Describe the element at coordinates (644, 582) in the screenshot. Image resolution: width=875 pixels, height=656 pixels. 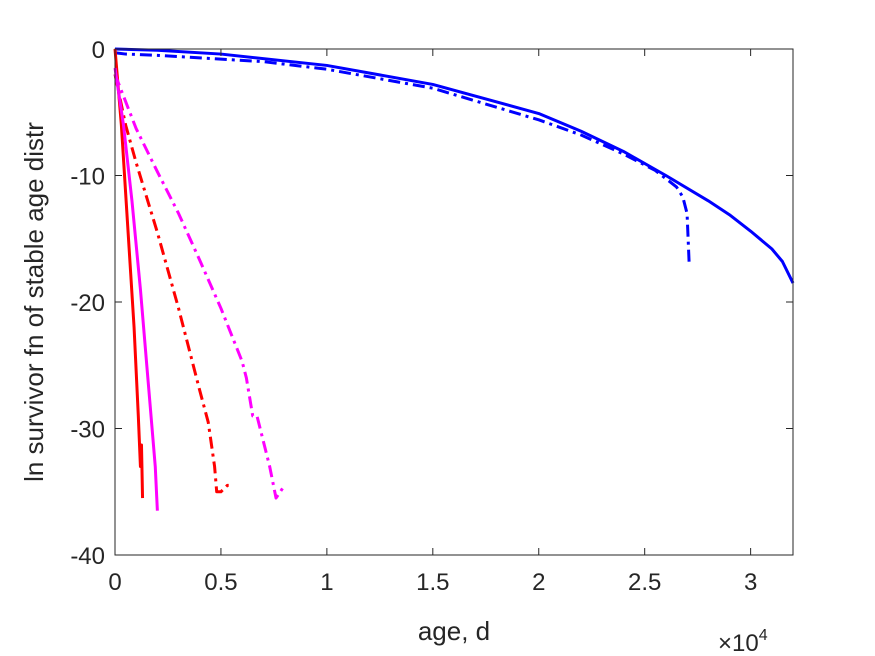
I see `x-tick-label: 2.5` at that location.